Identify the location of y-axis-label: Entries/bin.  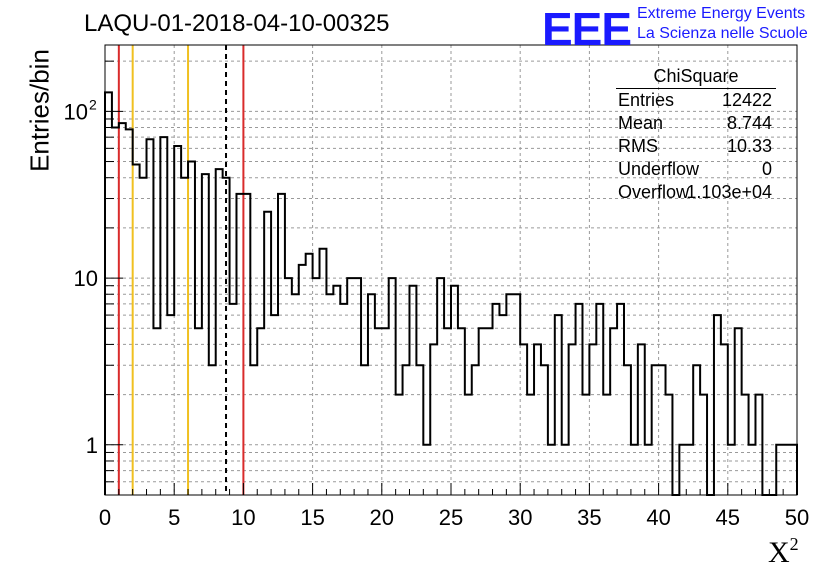
(39, 110).